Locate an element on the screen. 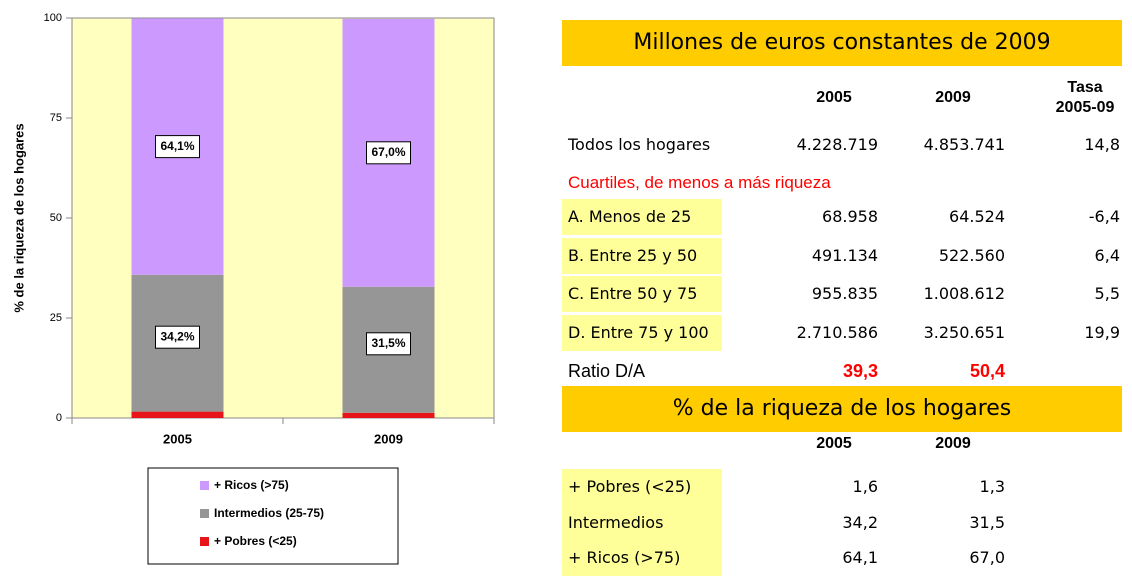  x-tick-label: 2009 is located at coordinates (388, 438).